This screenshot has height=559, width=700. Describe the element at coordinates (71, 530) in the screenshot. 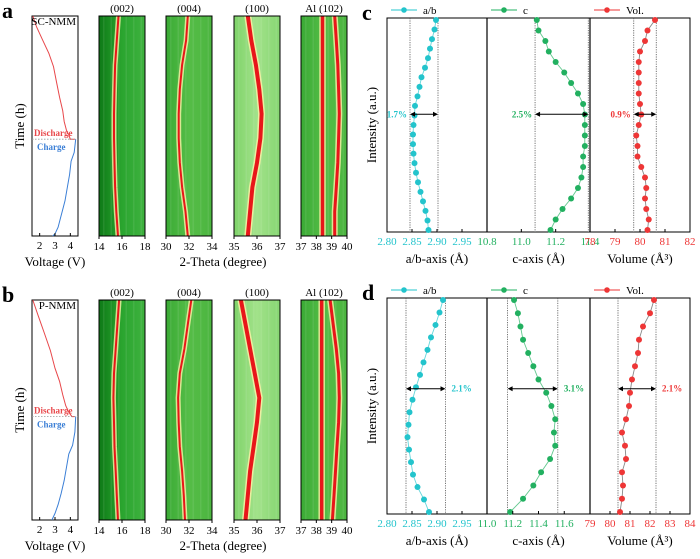

I see `x-tick-label: 4` at that location.